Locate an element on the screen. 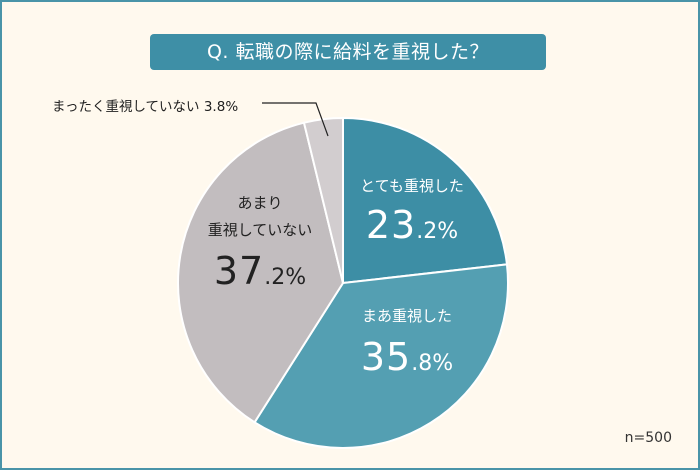 The image size is (700, 470). sample-size: n=500 is located at coordinates (648, 438).